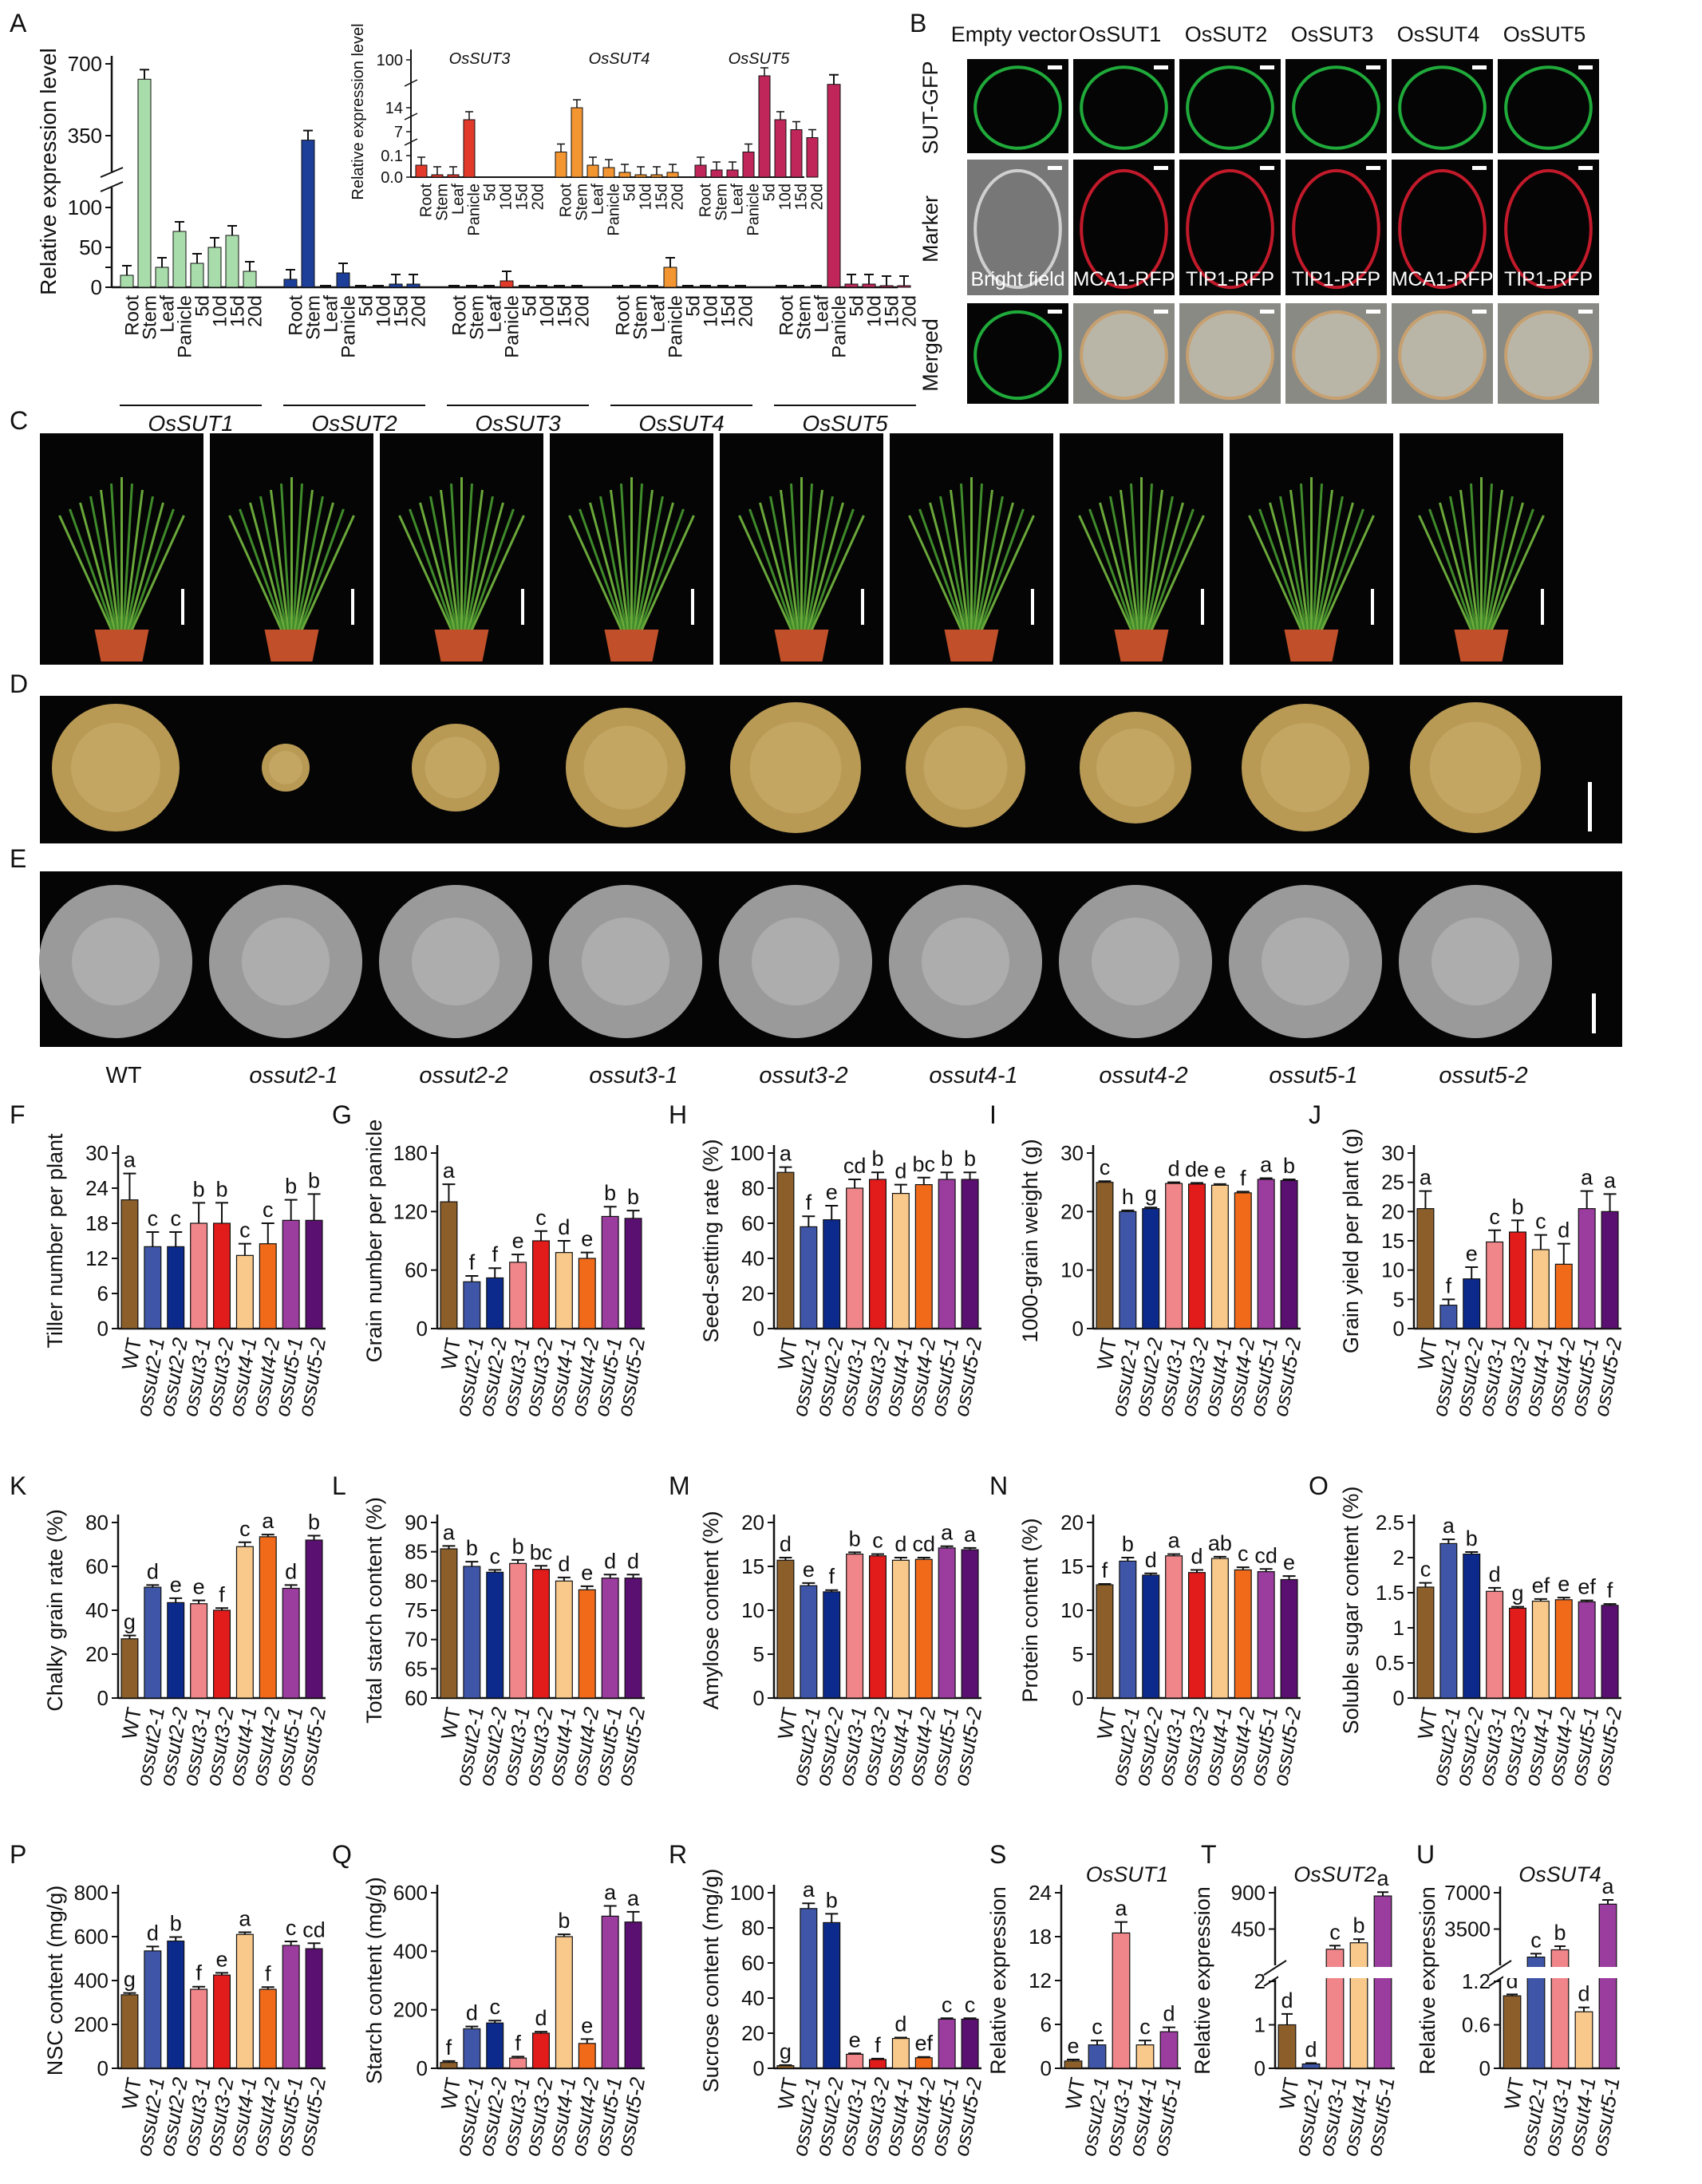 The image size is (1702, 2184). What do you see at coordinates (411, 83) in the screenshot?
I see `inset-axis-break` at bounding box center [411, 83].